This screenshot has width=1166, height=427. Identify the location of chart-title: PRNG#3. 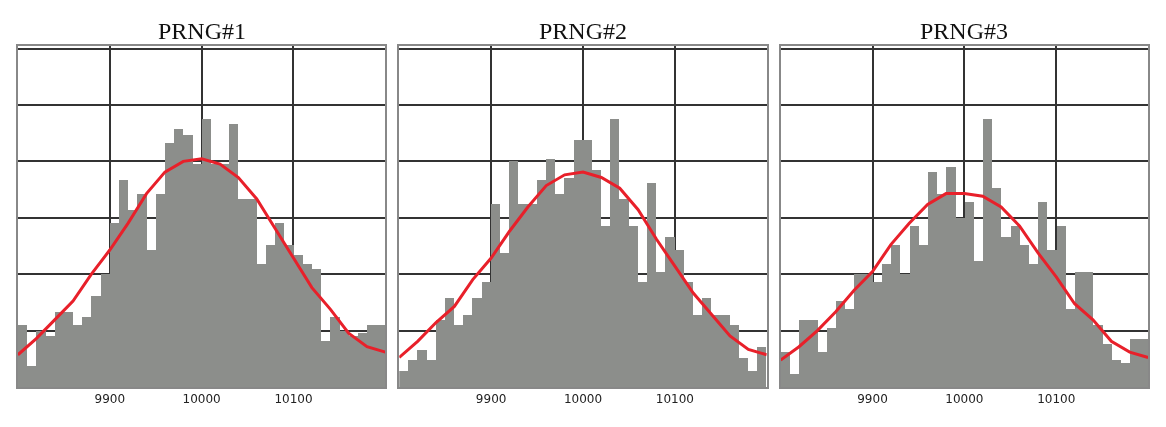
(964, 31).